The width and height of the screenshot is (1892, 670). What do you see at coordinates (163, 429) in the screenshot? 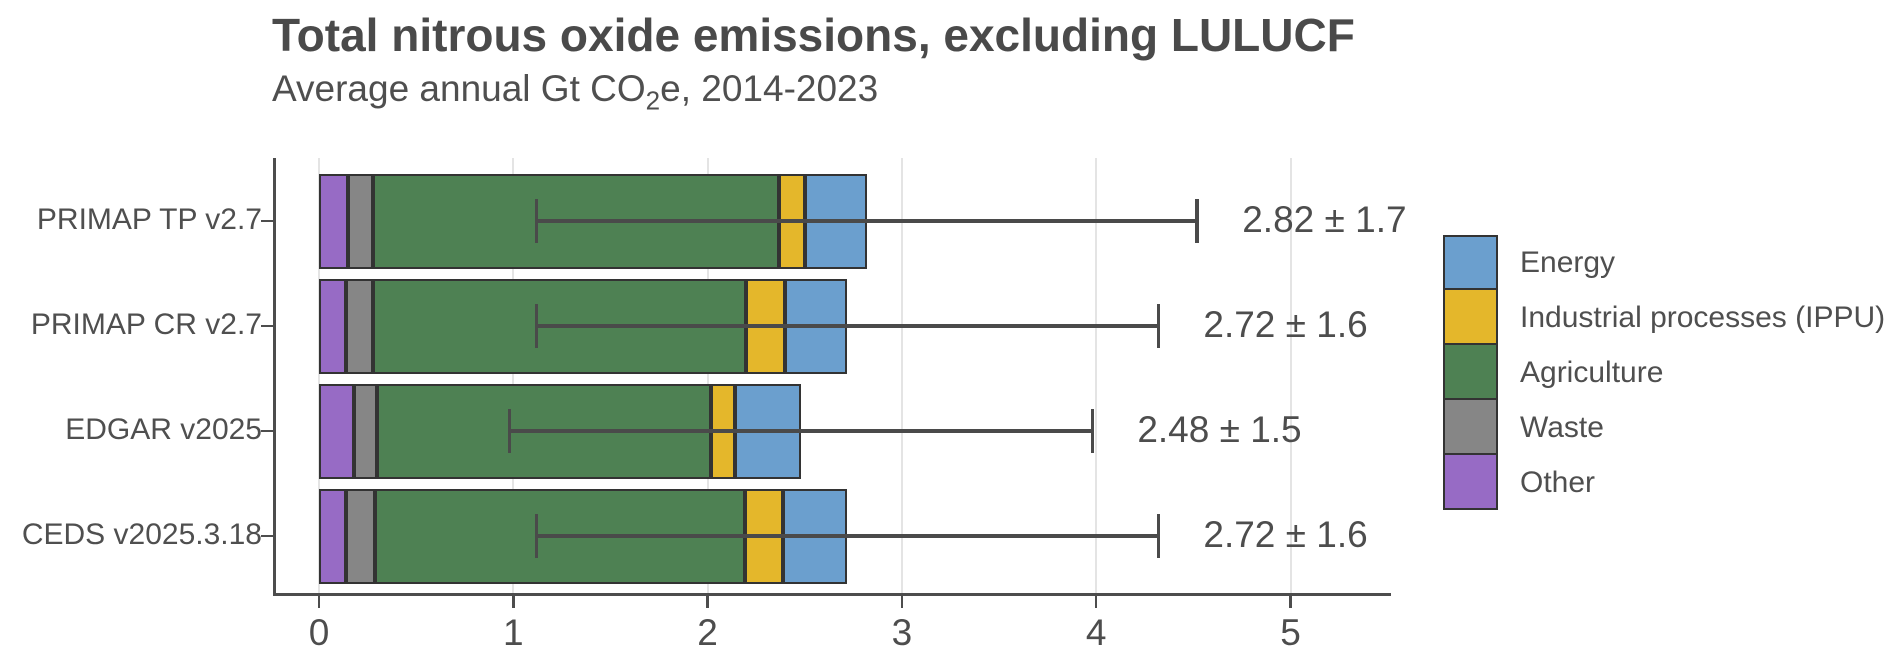
I see `y-axis-label: EDGAR v2025` at bounding box center [163, 429].